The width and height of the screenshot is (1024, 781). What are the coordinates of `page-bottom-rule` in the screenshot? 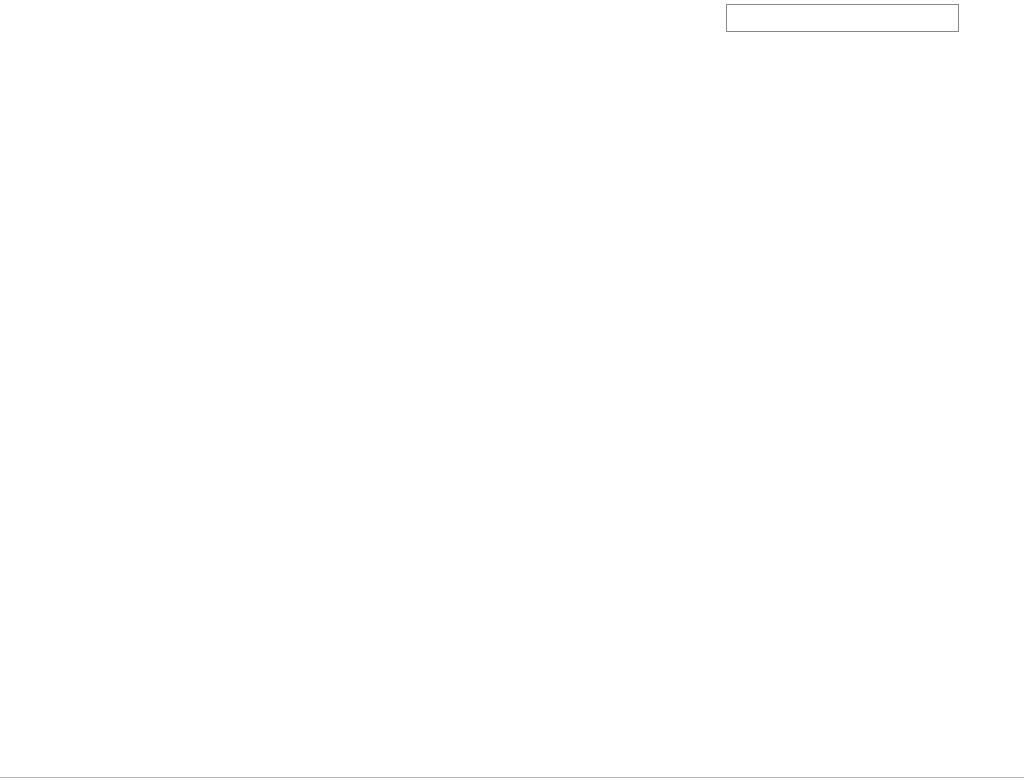 It's located at (512, 777).